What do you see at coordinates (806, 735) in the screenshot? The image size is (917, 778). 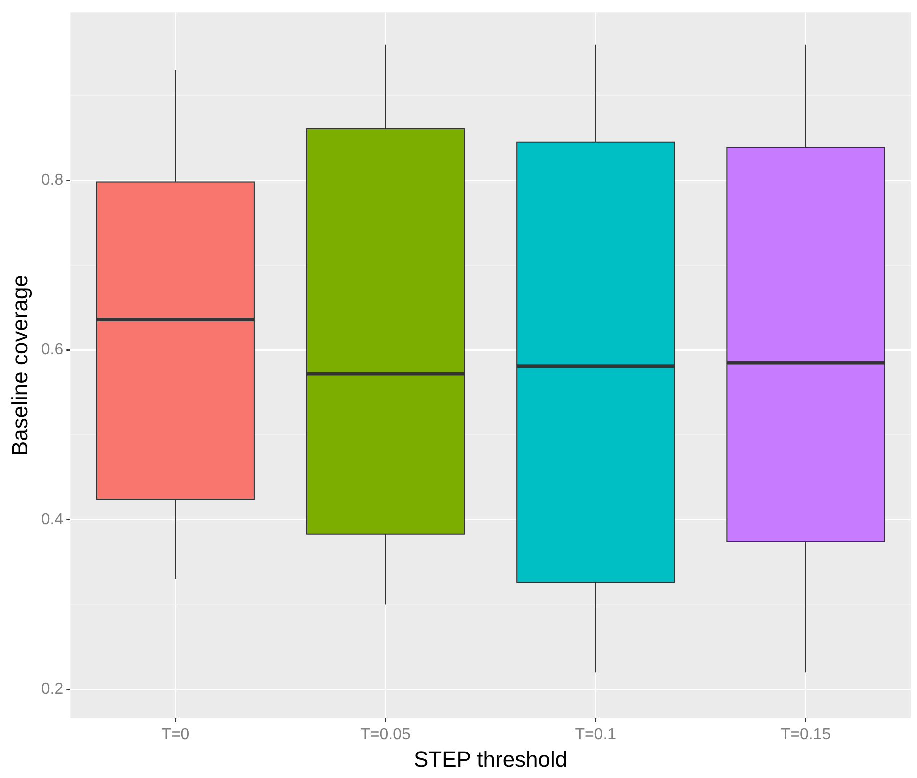 I see `x-tick-label: T=0.15` at bounding box center [806, 735].